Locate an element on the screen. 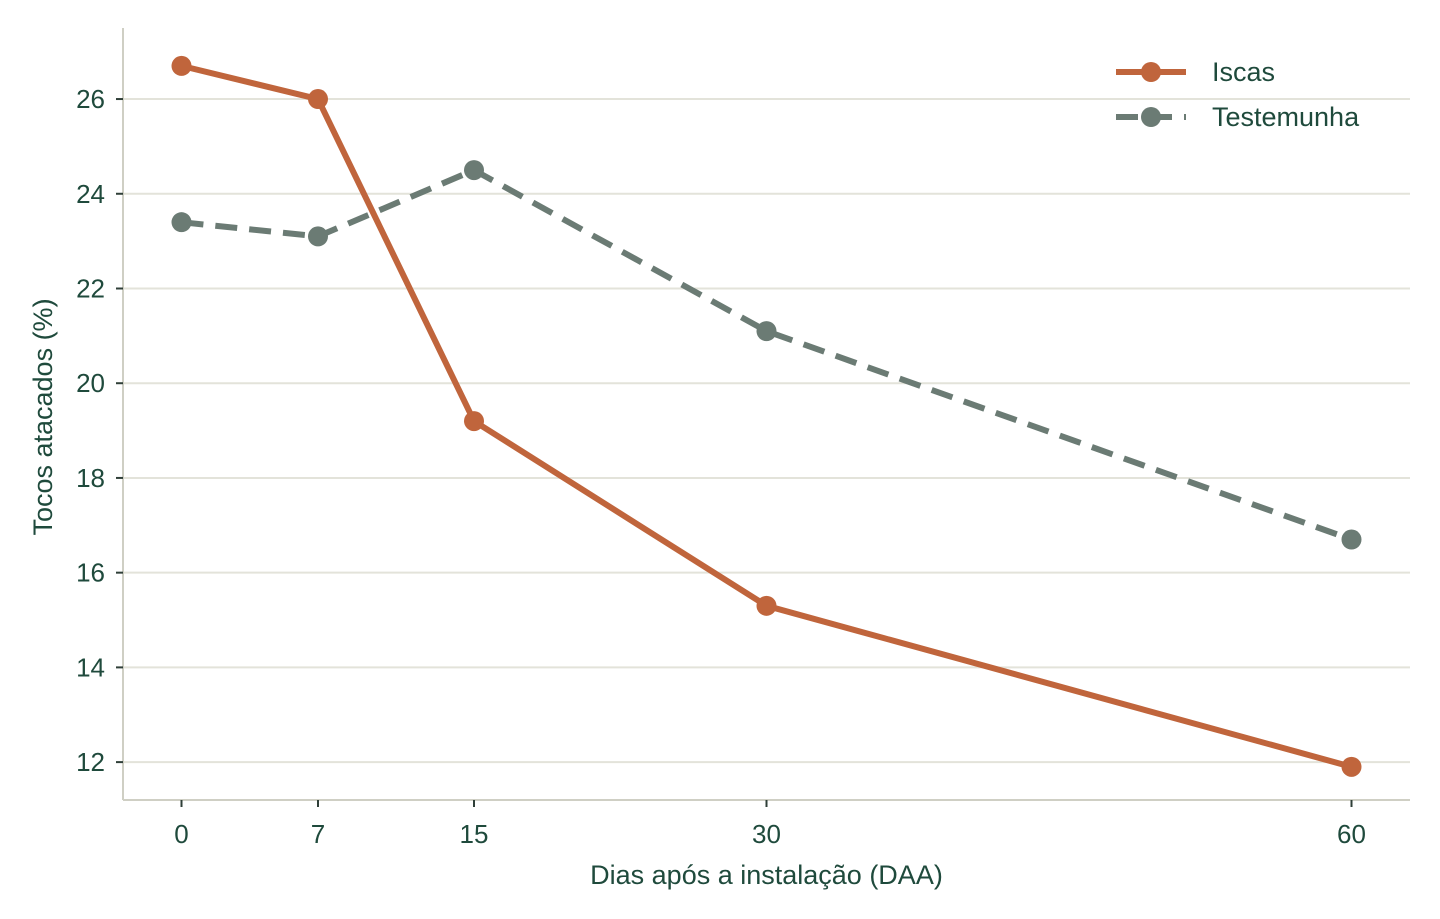 The width and height of the screenshot is (1440, 919). legend-label: Iscas is located at coordinates (1243, 72).